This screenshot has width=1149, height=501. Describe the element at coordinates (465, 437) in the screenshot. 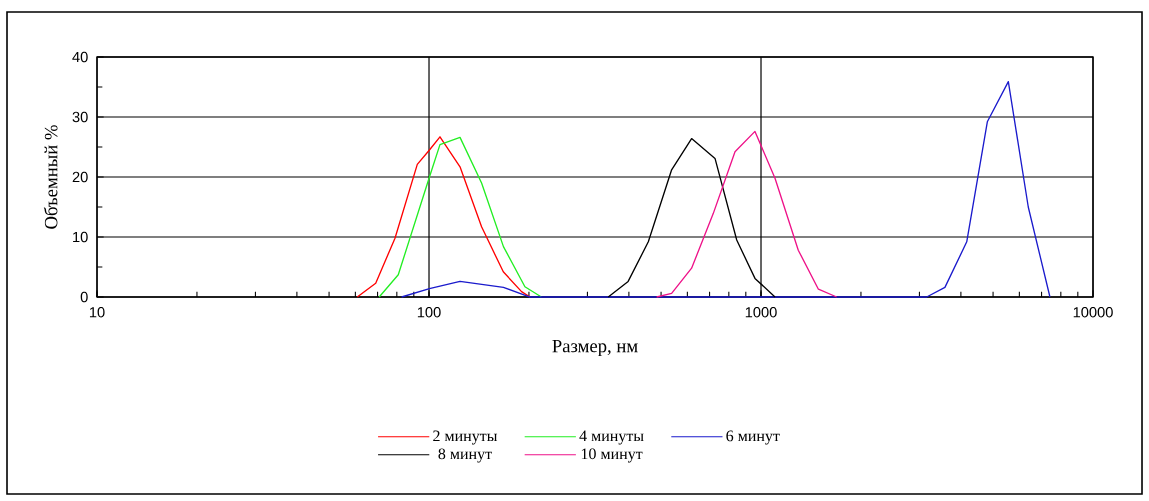

I see `legend-label: 2 минуты` at that location.